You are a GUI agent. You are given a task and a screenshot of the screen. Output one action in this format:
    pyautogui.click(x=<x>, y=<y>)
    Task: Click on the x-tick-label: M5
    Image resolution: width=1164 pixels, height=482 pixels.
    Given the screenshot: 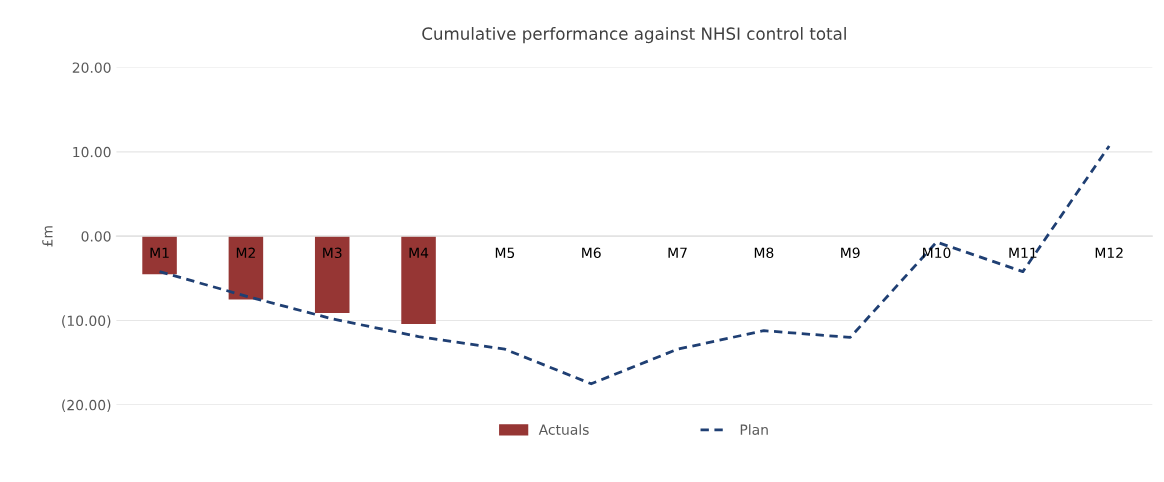 What is the action you would take?
    pyautogui.click(x=505, y=253)
    